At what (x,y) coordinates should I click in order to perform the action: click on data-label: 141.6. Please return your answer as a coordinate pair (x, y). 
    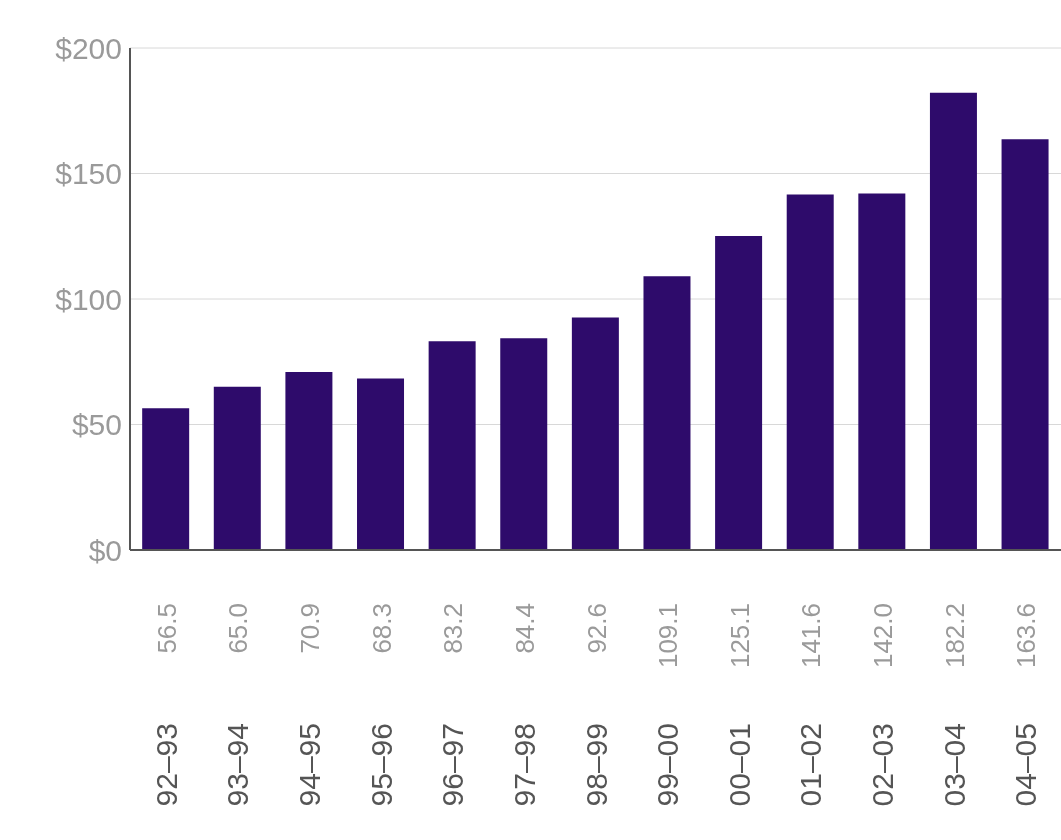
    Looking at the image, I should click on (811, 636).